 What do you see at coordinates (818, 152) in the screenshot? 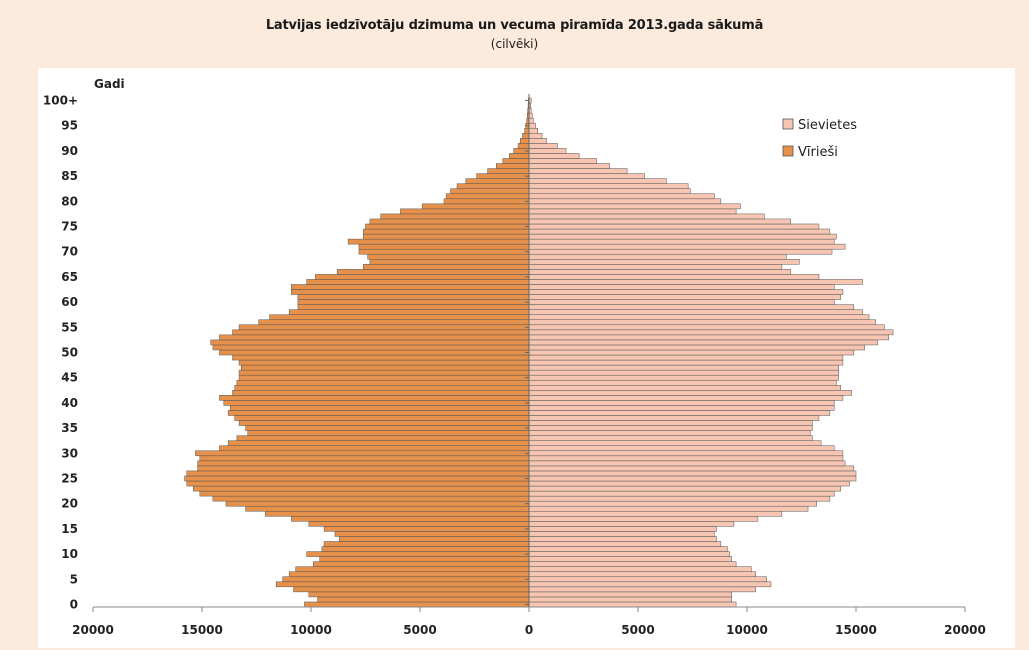
I see `legend-label-1: Vīrieši` at bounding box center [818, 152].